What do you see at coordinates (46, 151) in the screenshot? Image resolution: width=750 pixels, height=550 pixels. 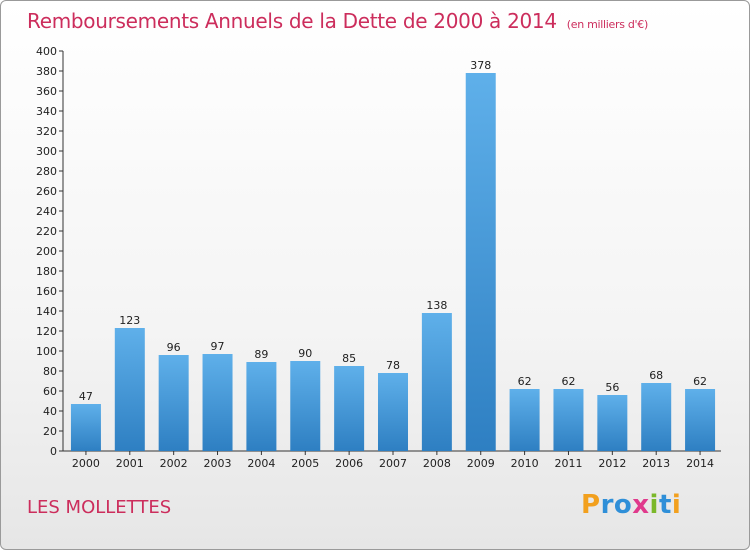 I see `y-tick-label: 300` at bounding box center [46, 151].